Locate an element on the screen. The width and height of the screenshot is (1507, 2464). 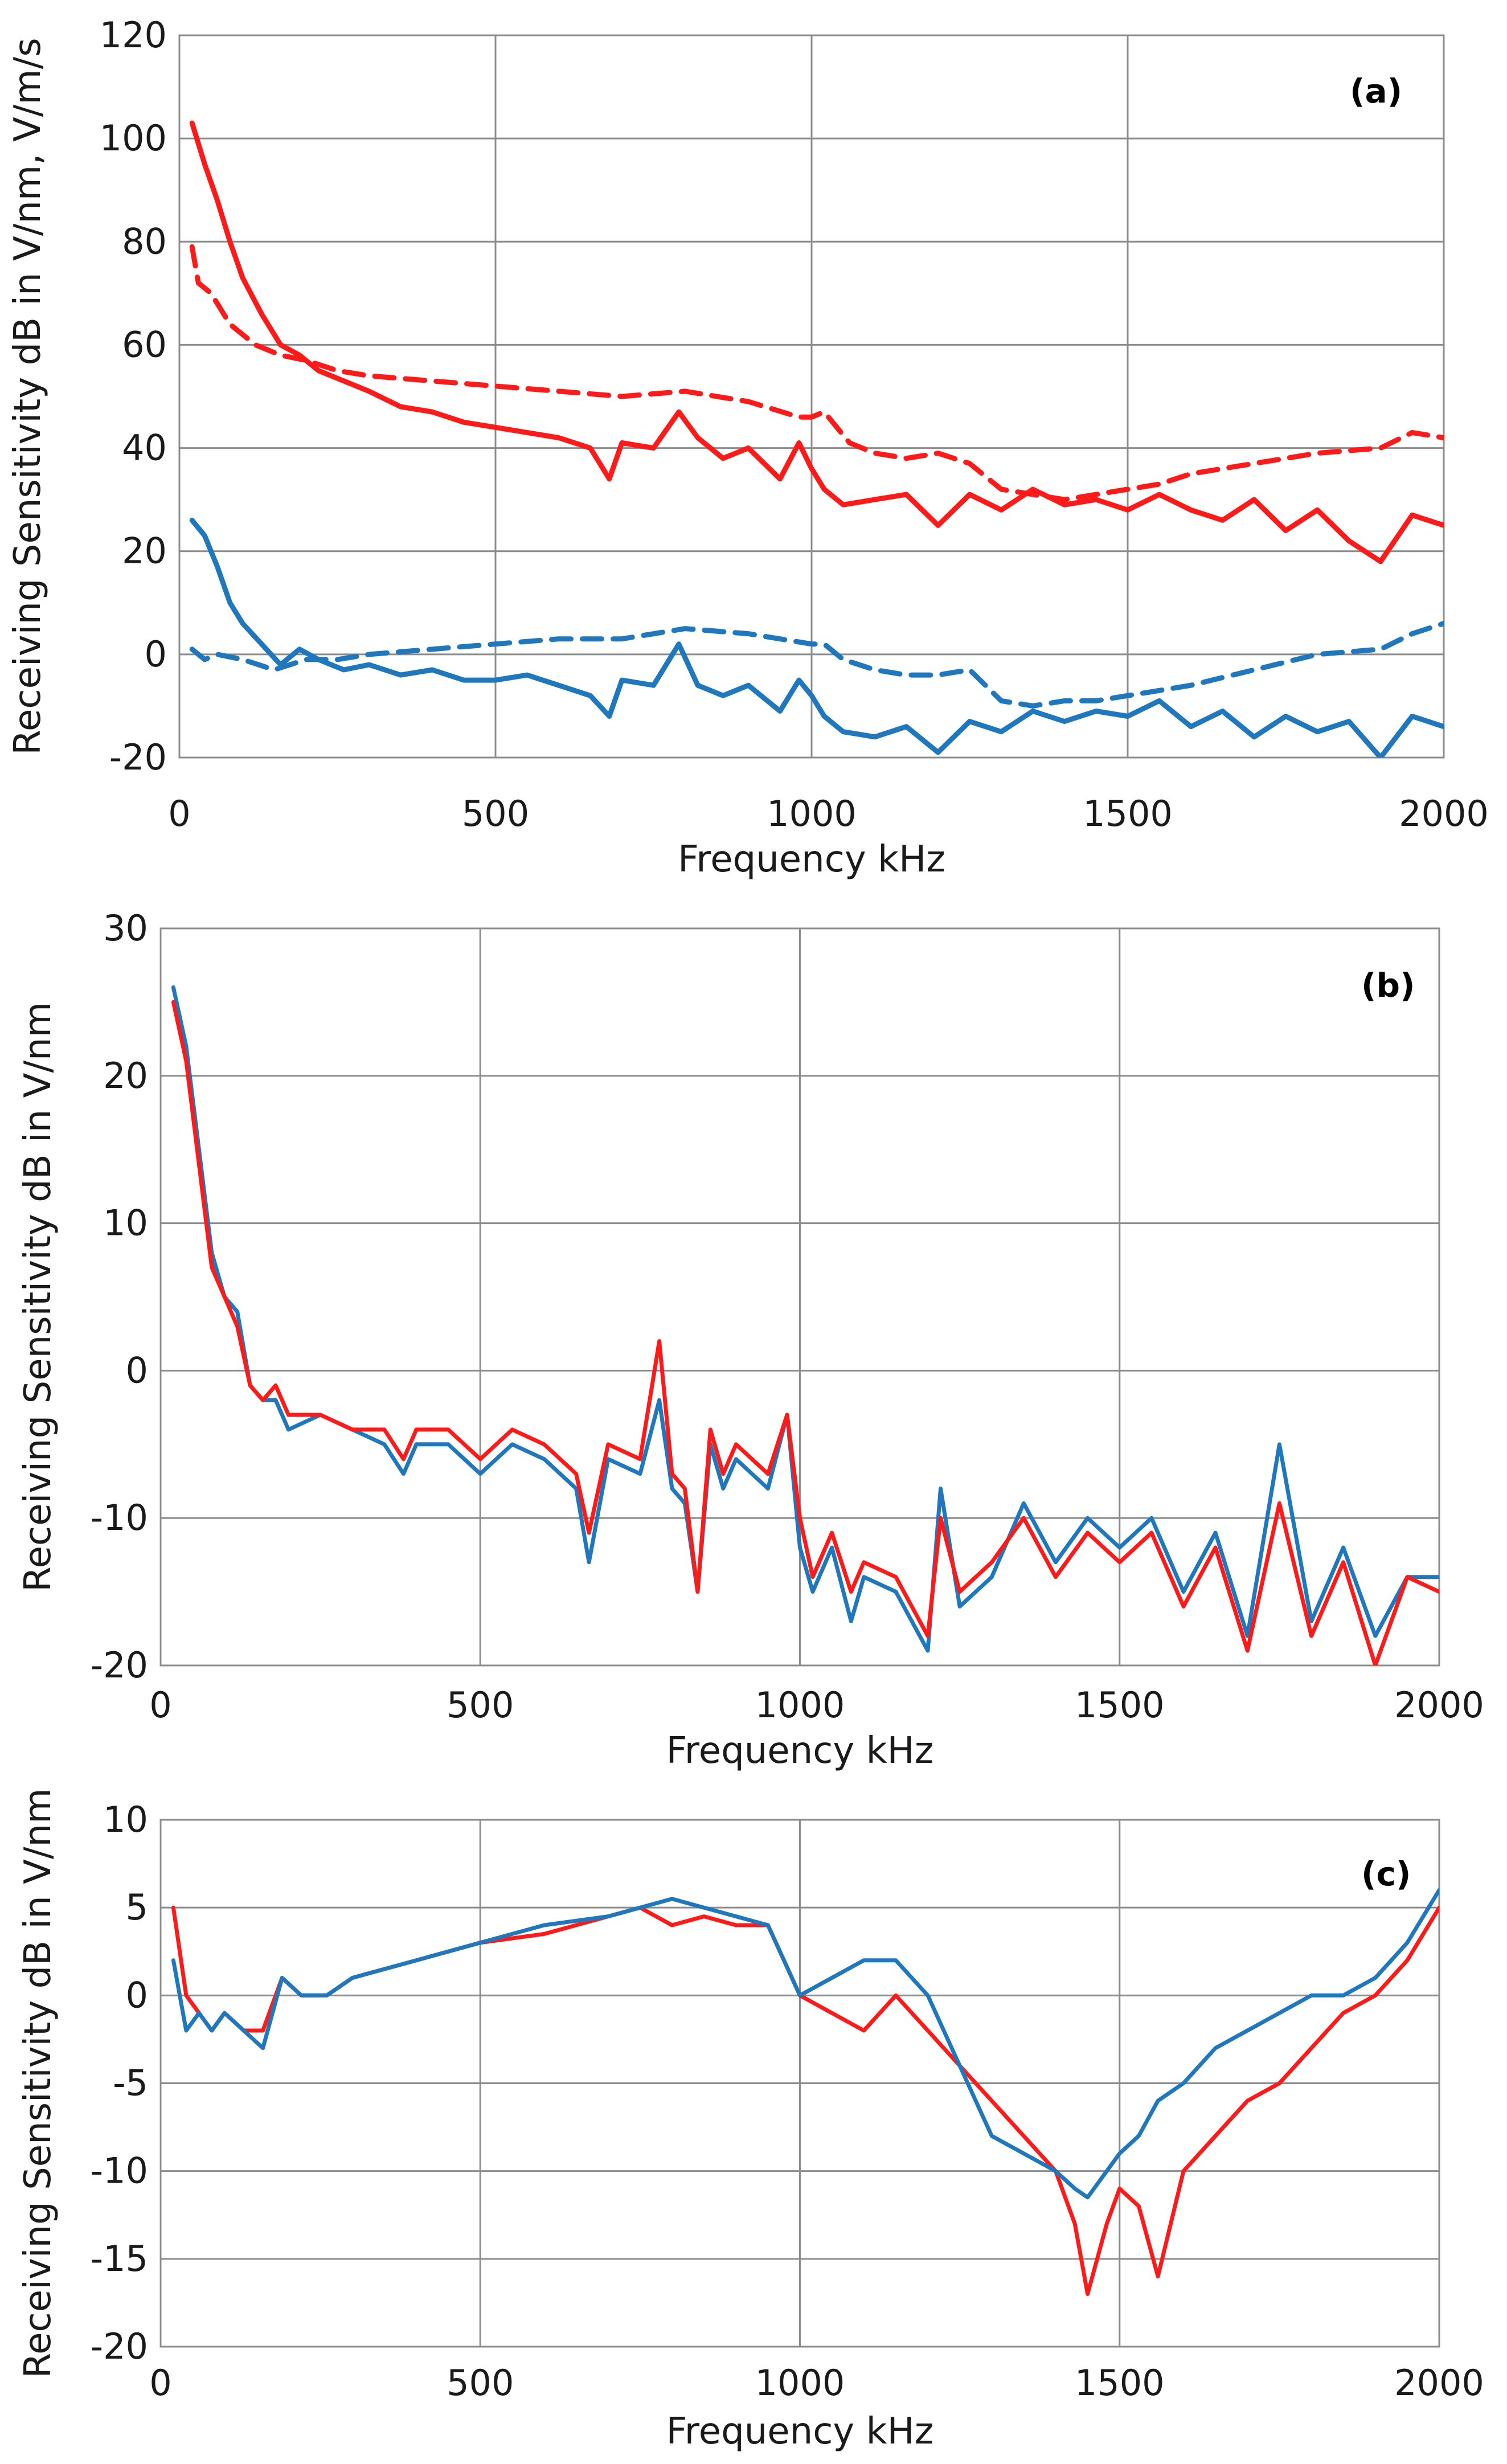
panel-2-xtick-label: 0 is located at coordinates (160, 1705).